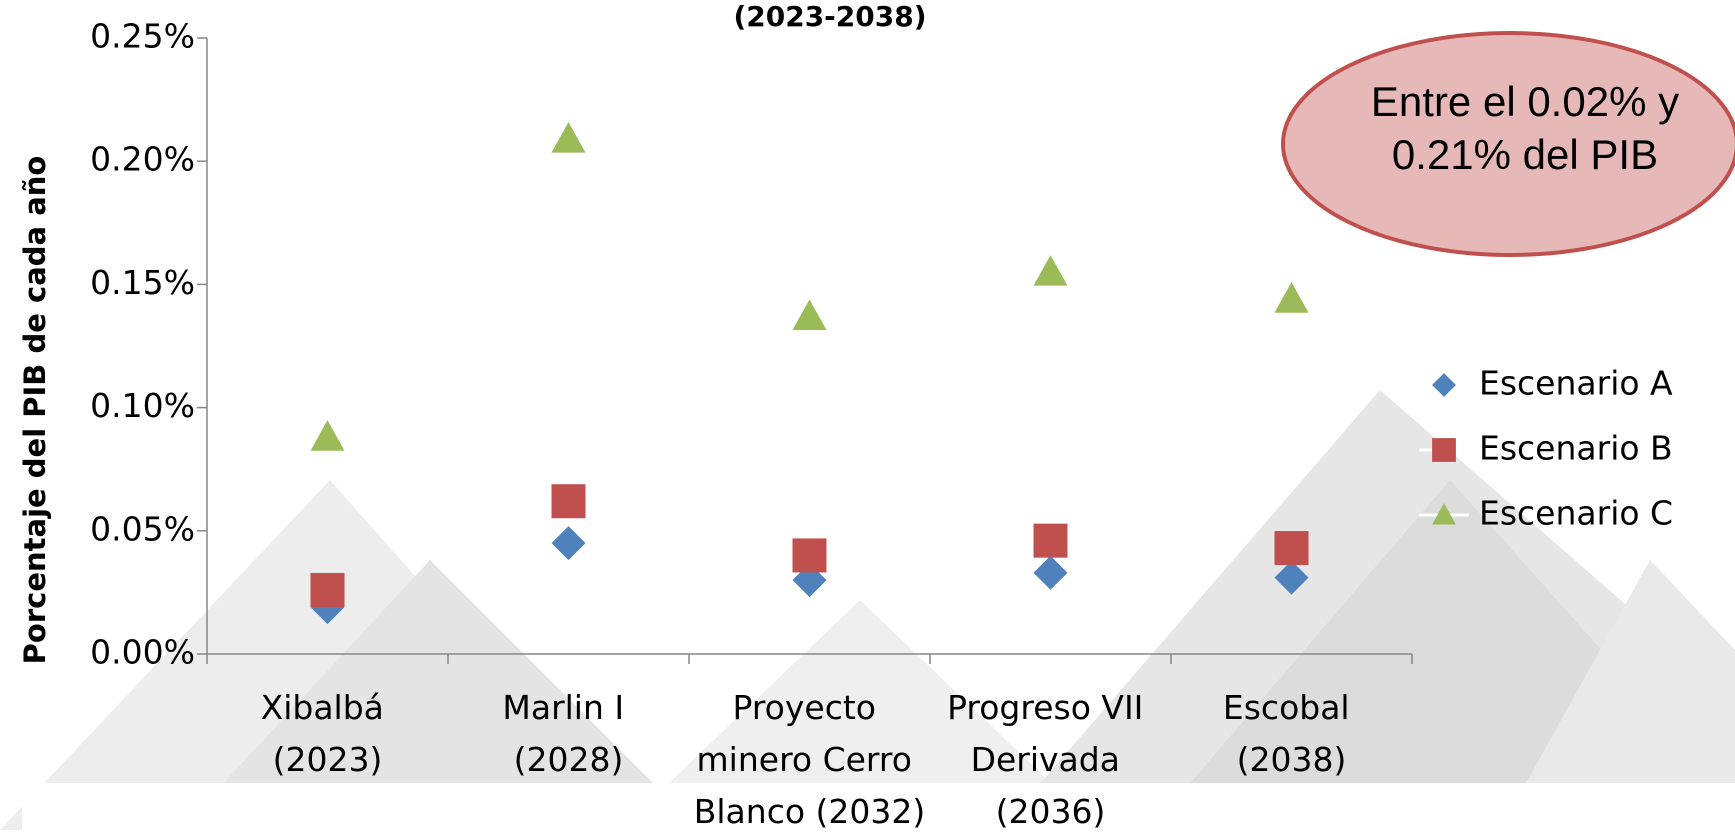  What do you see at coordinates (829, 16) in the screenshot?
I see `chart-title: (2023-2038)` at bounding box center [829, 16].